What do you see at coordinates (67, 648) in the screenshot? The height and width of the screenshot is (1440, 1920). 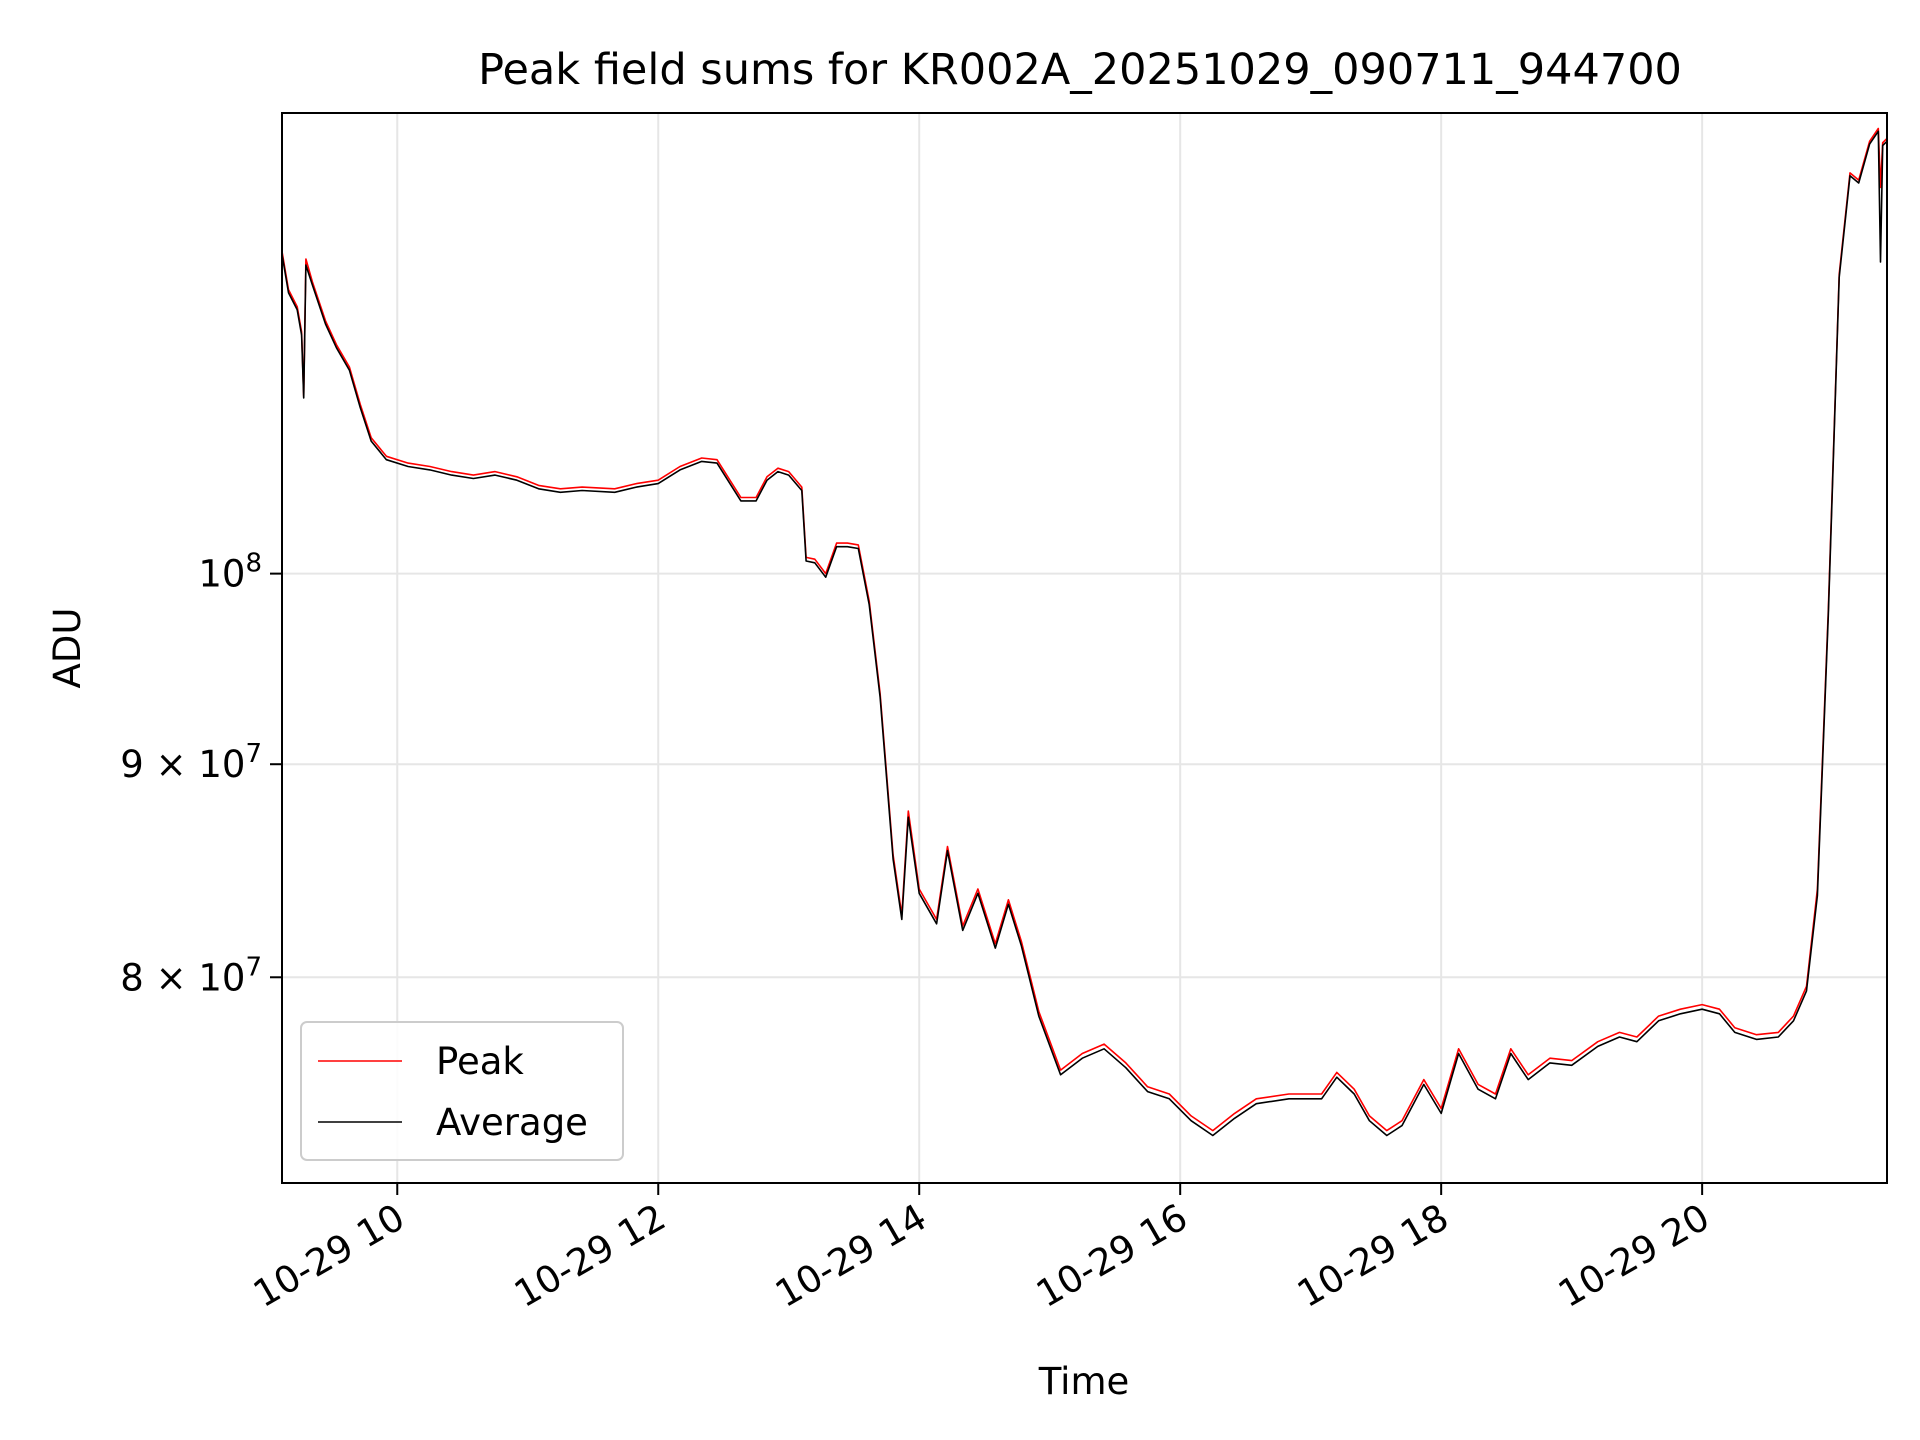 I see `y-axis-label: ADU` at bounding box center [67, 648].